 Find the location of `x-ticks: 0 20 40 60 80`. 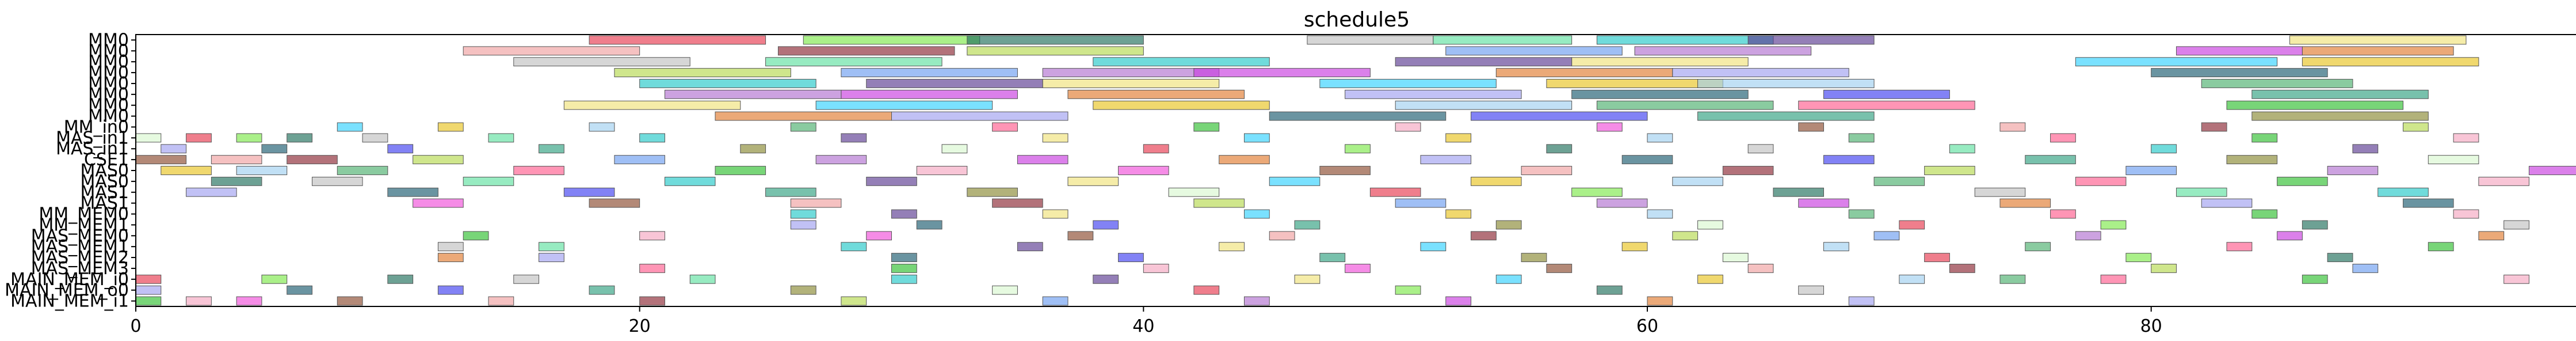

x-ticks: 0 20 40 60 80 is located at coordinates (1146, 321).